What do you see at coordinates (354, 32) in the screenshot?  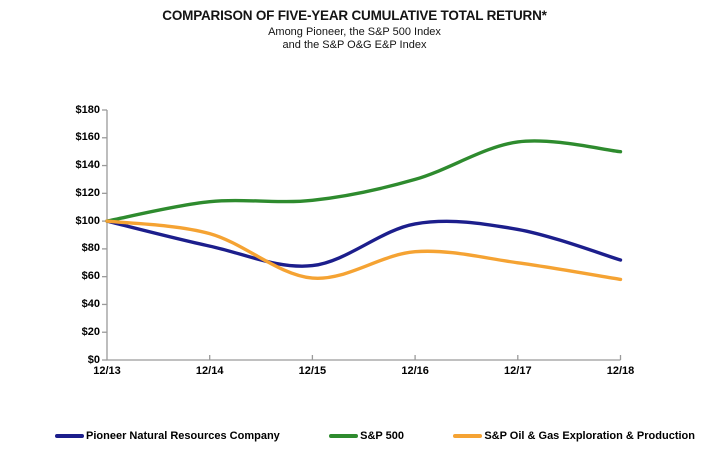 I see `chart-subtitle-line1: Among Pioneer, the S&P 500 Index` at bounding box center [354, 32].